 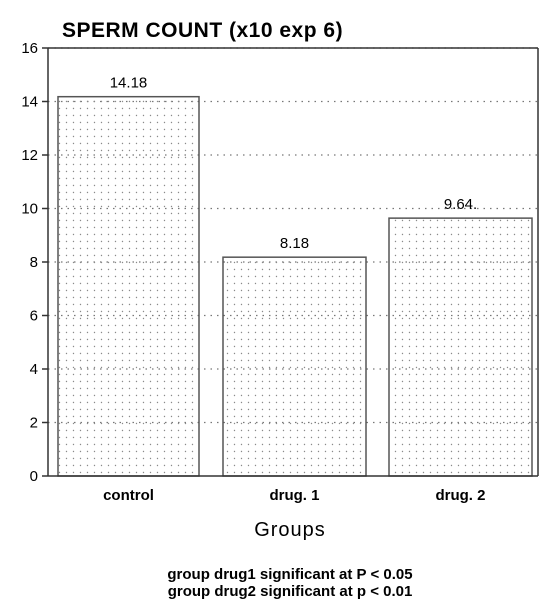 What do you see at coordinates (29, 155) in the screenshot?
I see `y-tick-label: 12` at bounding box center [29, 155].